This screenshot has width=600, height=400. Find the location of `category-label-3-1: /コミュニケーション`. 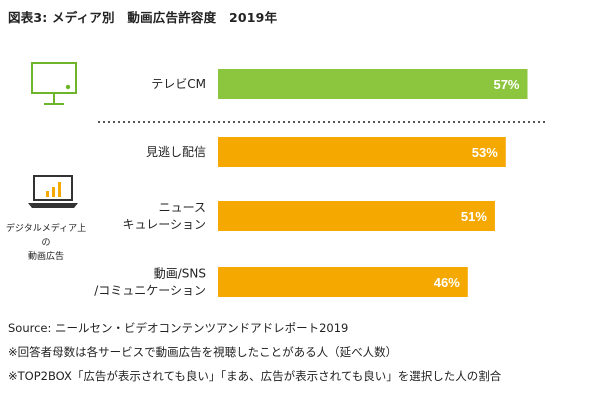

category-label-3-1: /コミュニケーション is located at coordinates (150, 291).